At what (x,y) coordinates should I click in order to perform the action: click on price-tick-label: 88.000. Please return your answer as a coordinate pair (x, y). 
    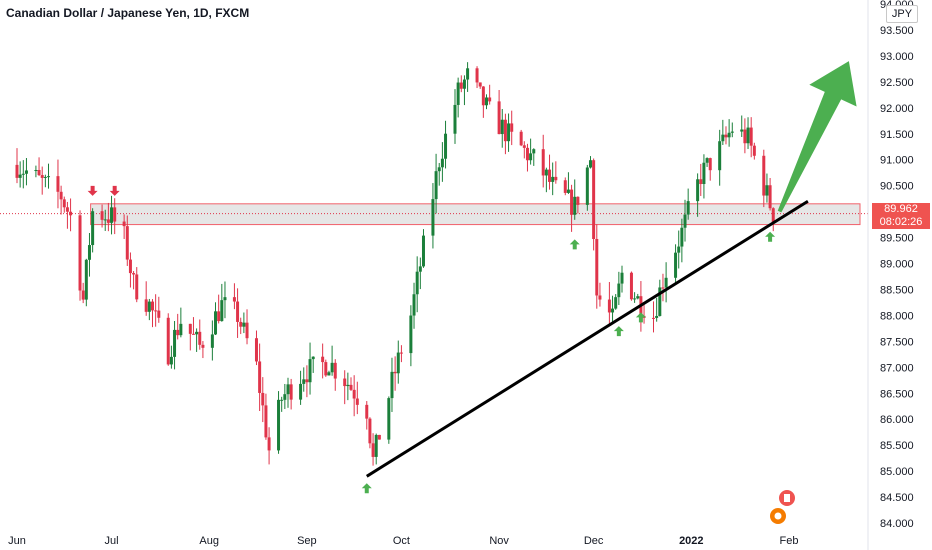
    Looking at the image, I should click on (897, 316).